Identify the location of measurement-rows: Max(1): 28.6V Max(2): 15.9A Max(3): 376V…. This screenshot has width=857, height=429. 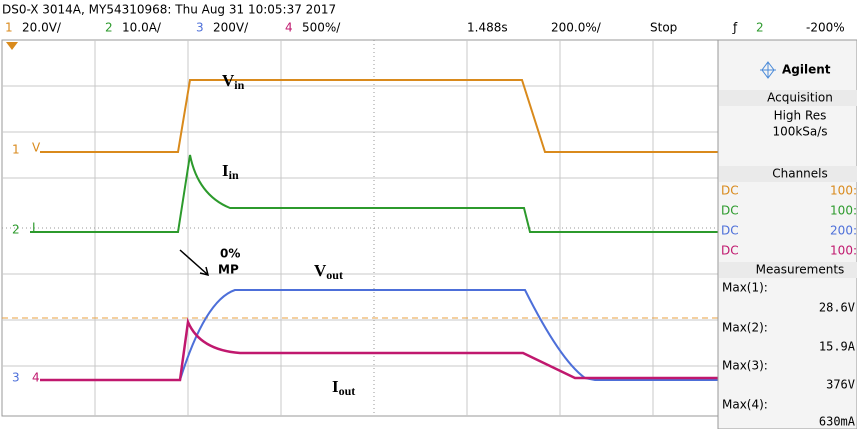
(789, 355).